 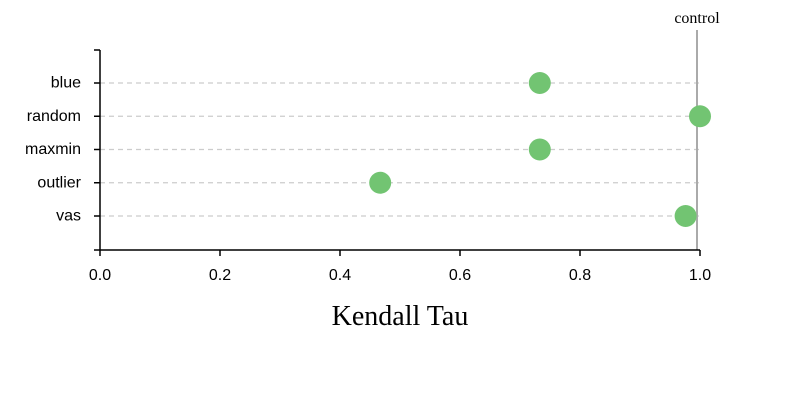 I want to click on reference-line-group: control, so click(x=697, y=130).